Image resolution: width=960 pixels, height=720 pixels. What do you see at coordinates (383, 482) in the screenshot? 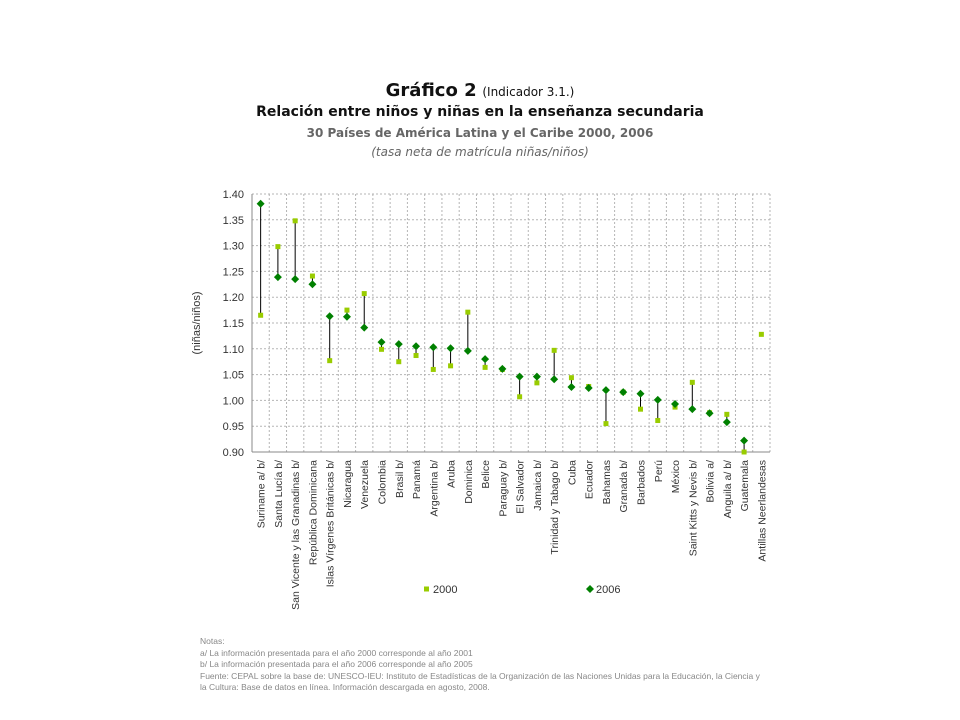
I see `x-tick-label: Colombia` at bounding box center [383, 482].